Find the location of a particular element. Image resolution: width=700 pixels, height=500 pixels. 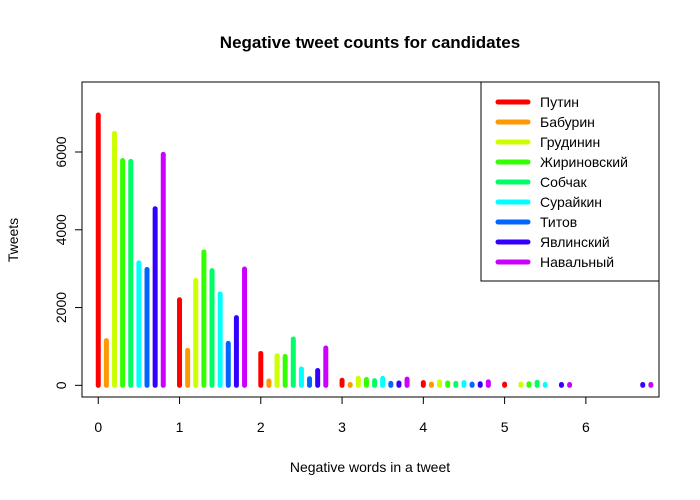

legend-label: Навальный is located at coordinates (577, 262).